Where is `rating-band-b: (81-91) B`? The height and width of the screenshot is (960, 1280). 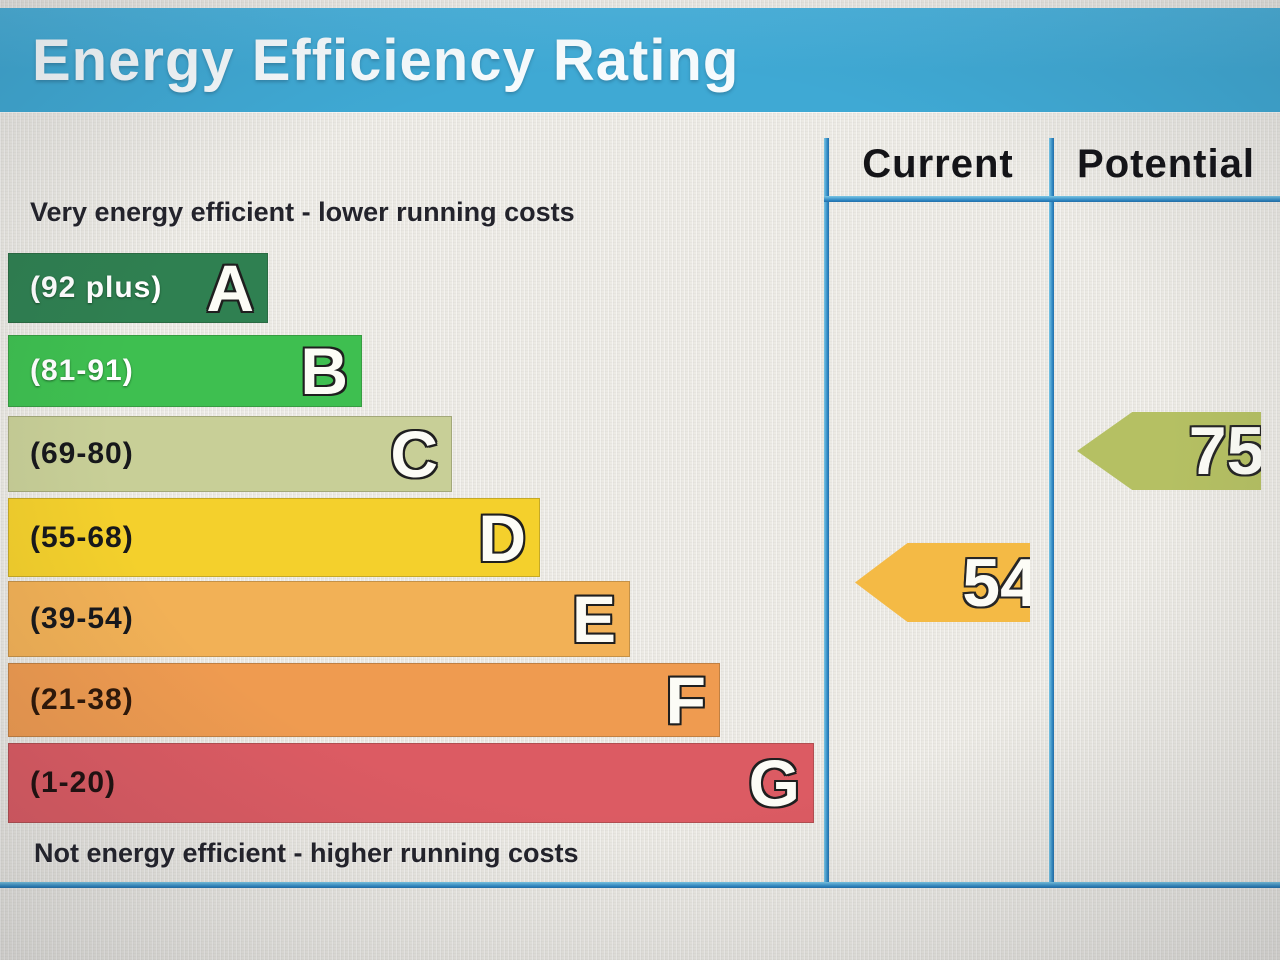 rating-band-b: (81-91) B is located at coordinates (185, 371).